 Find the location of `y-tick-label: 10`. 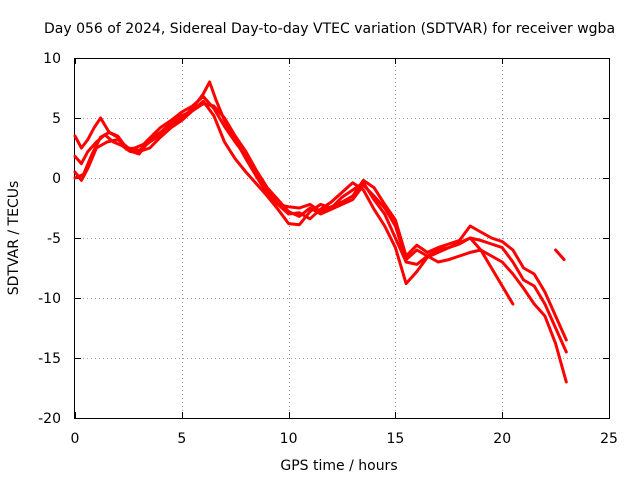

y-tick-label: 10 is located at coordinates (52, 59).